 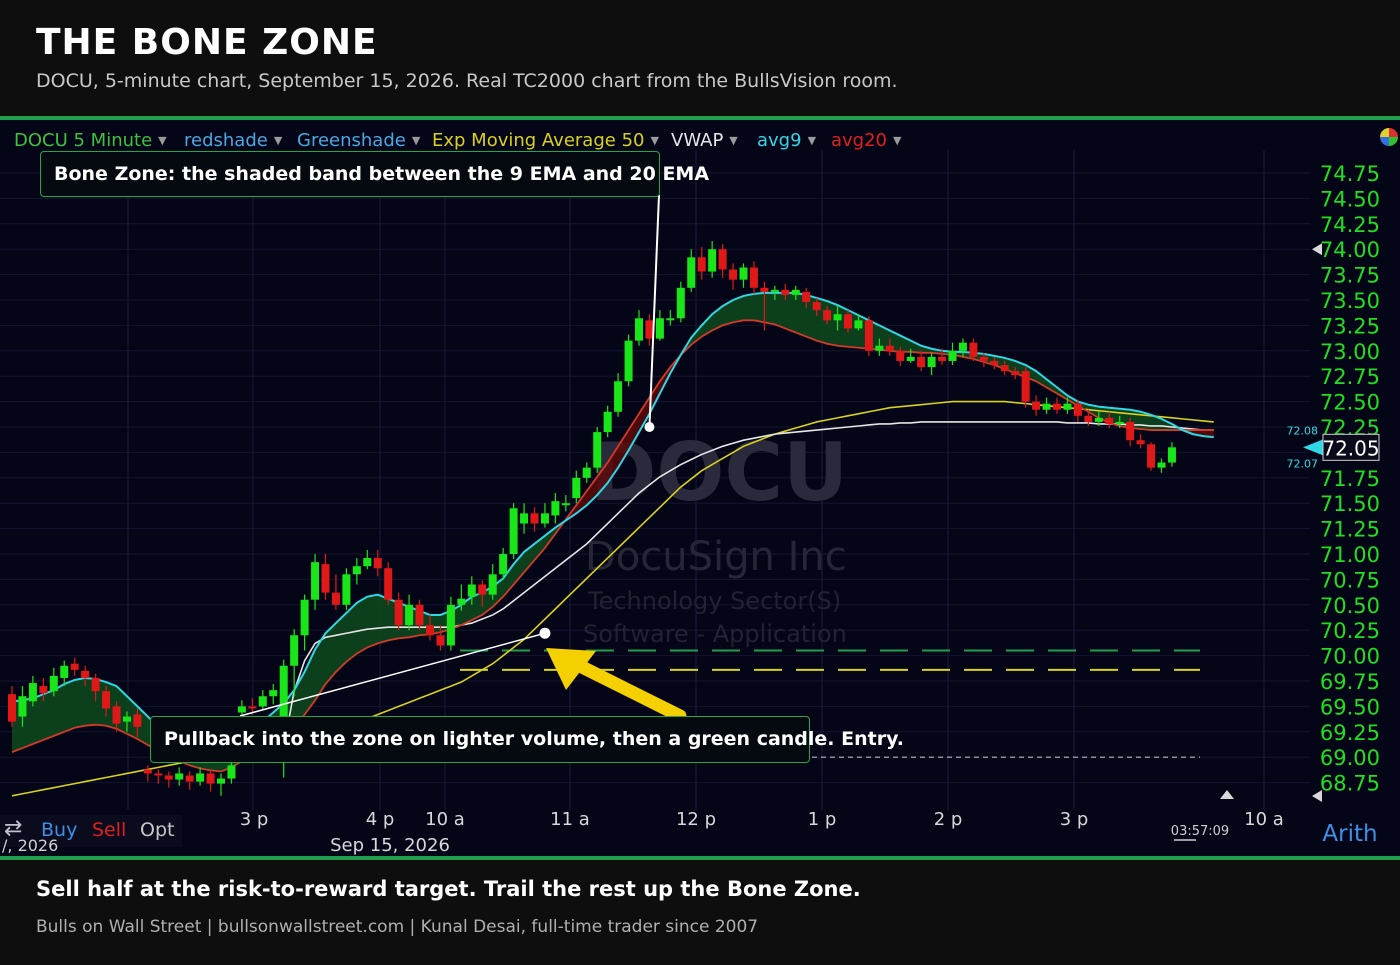 I want to click on callout-dot-entry, so click(x=545, y=633).